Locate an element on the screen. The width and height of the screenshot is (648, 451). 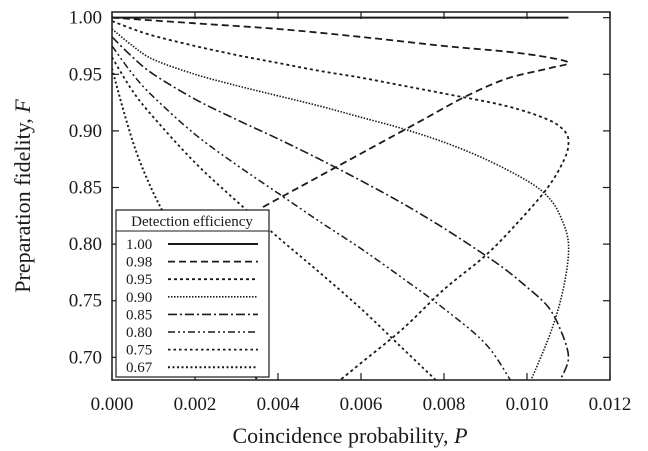
y-axis-title-text: Preparation fidelity, is located at coordinates (22, 203).